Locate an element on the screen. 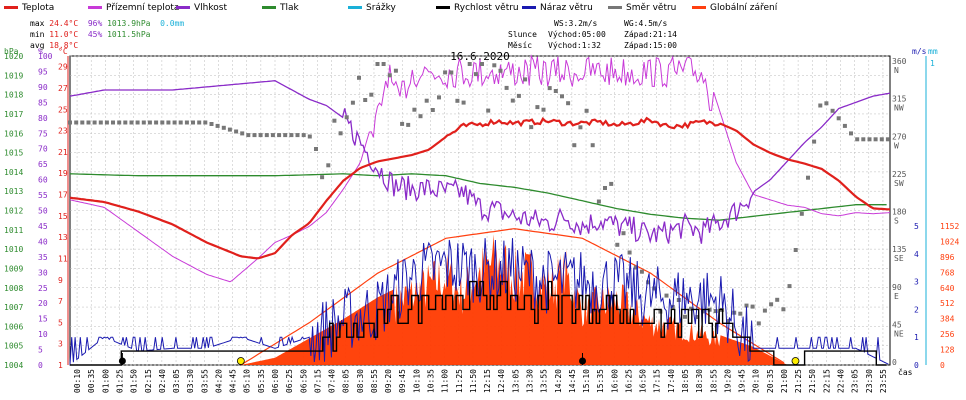 The height and width of the screenshot is (400, 966). x-tick-label: 16:50 is located at coordinates (643, 381).